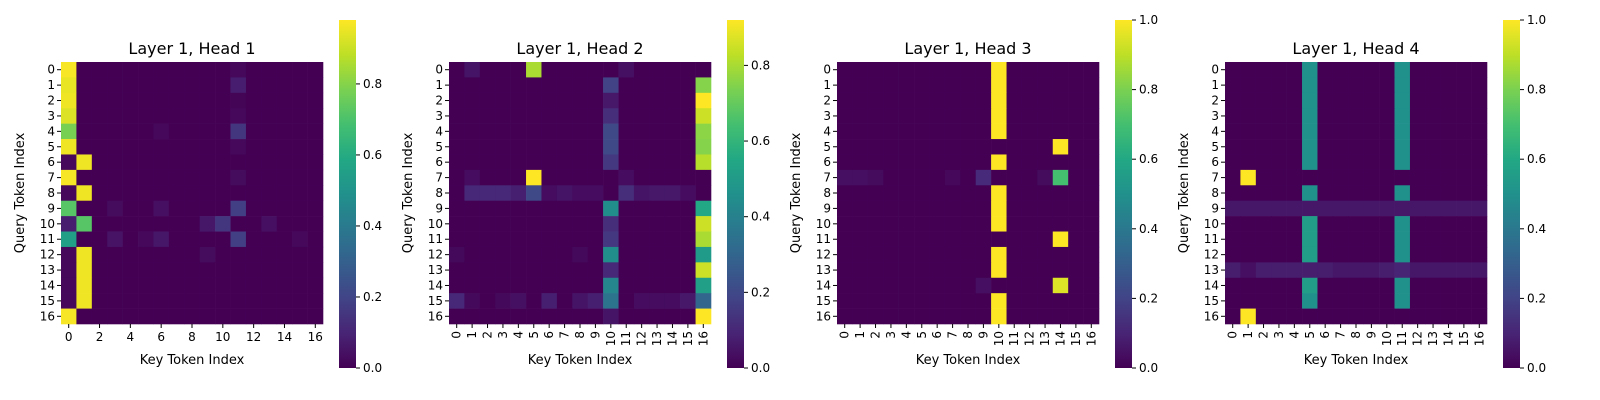 The width and height of the screenshot is (1600, 400). Describe the element at coordinates (922, 335) in the screenshot. I see `x-tick-label: 5` at that location.